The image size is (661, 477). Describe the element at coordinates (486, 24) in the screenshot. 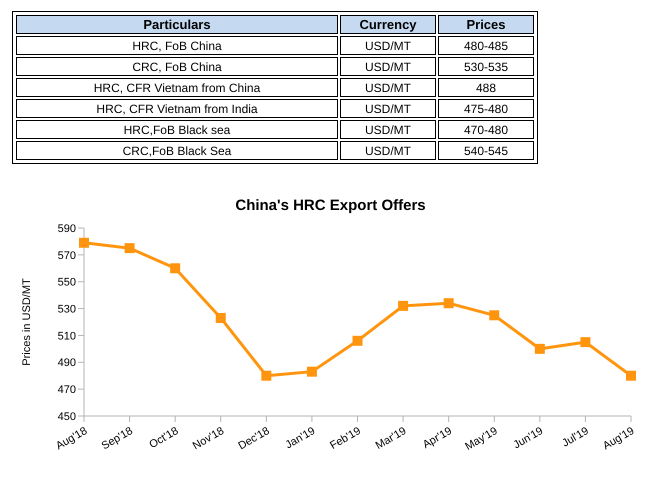

I see `category-label: Prices` at that location.